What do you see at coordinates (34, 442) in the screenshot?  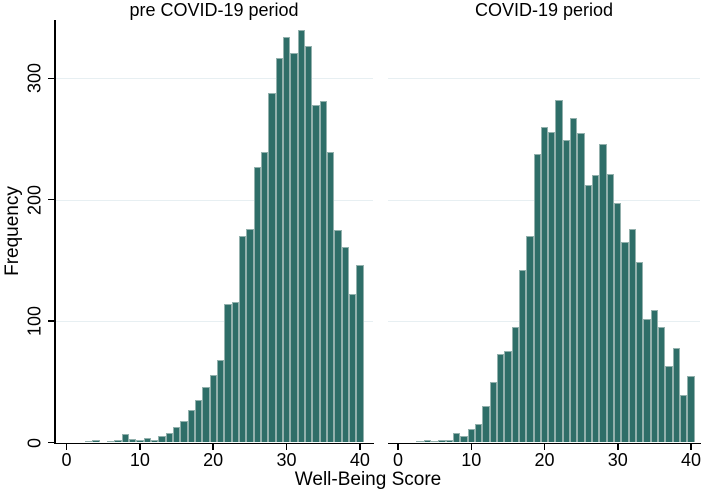 I see `y-tick-label: 0` at bounding box center [34, 442].